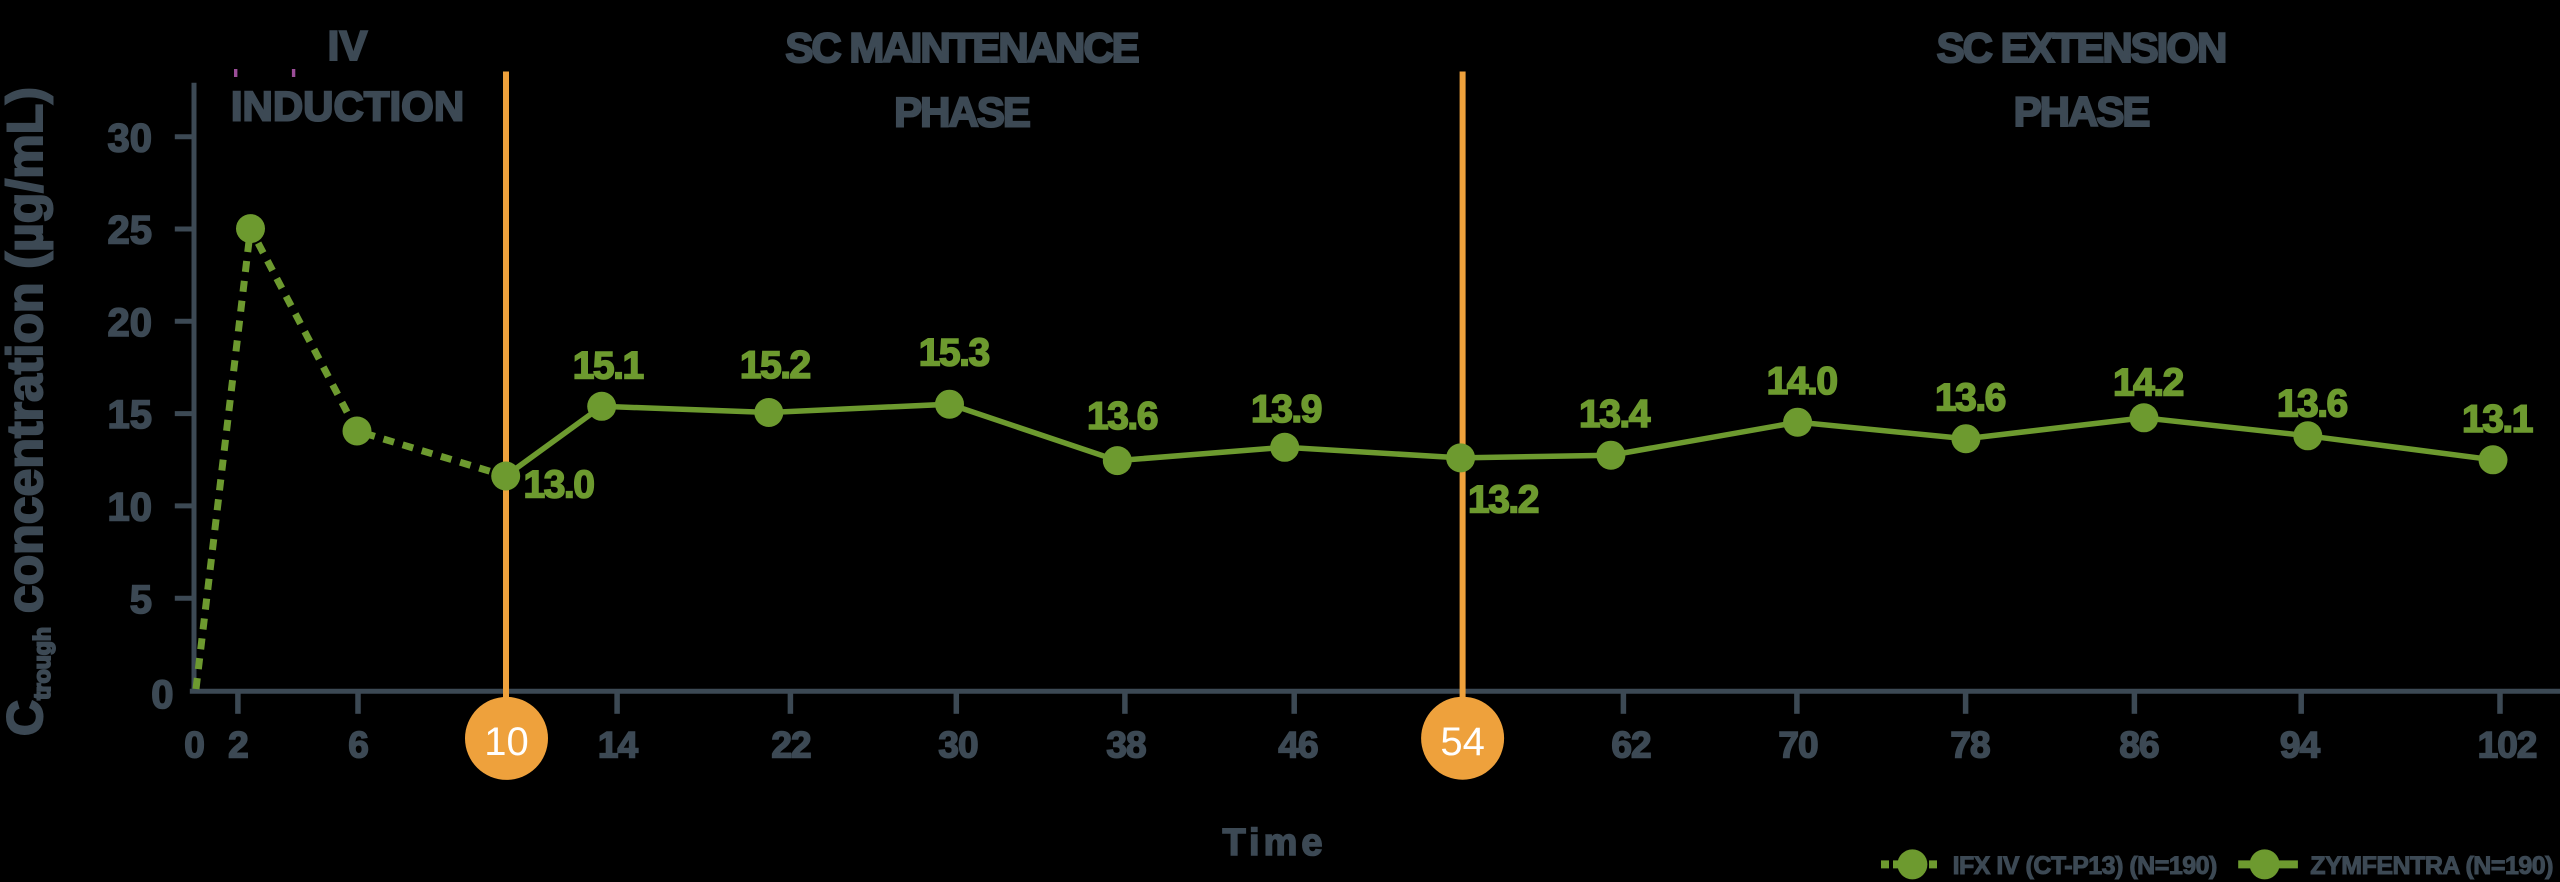 The height and width of the screenshot is (882, 2560). What do you see at coordinates (141, 600) in the screenshot?
I see `svg-text: 5` at bounding box center [141, 600].